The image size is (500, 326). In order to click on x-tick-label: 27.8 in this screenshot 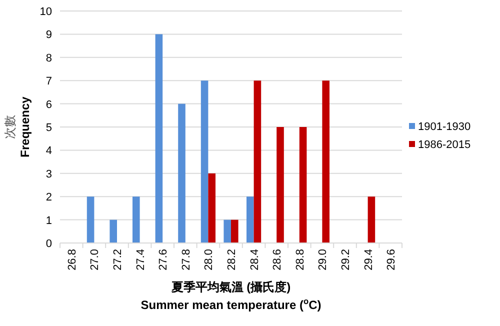, I will do `click(186, 259)`.